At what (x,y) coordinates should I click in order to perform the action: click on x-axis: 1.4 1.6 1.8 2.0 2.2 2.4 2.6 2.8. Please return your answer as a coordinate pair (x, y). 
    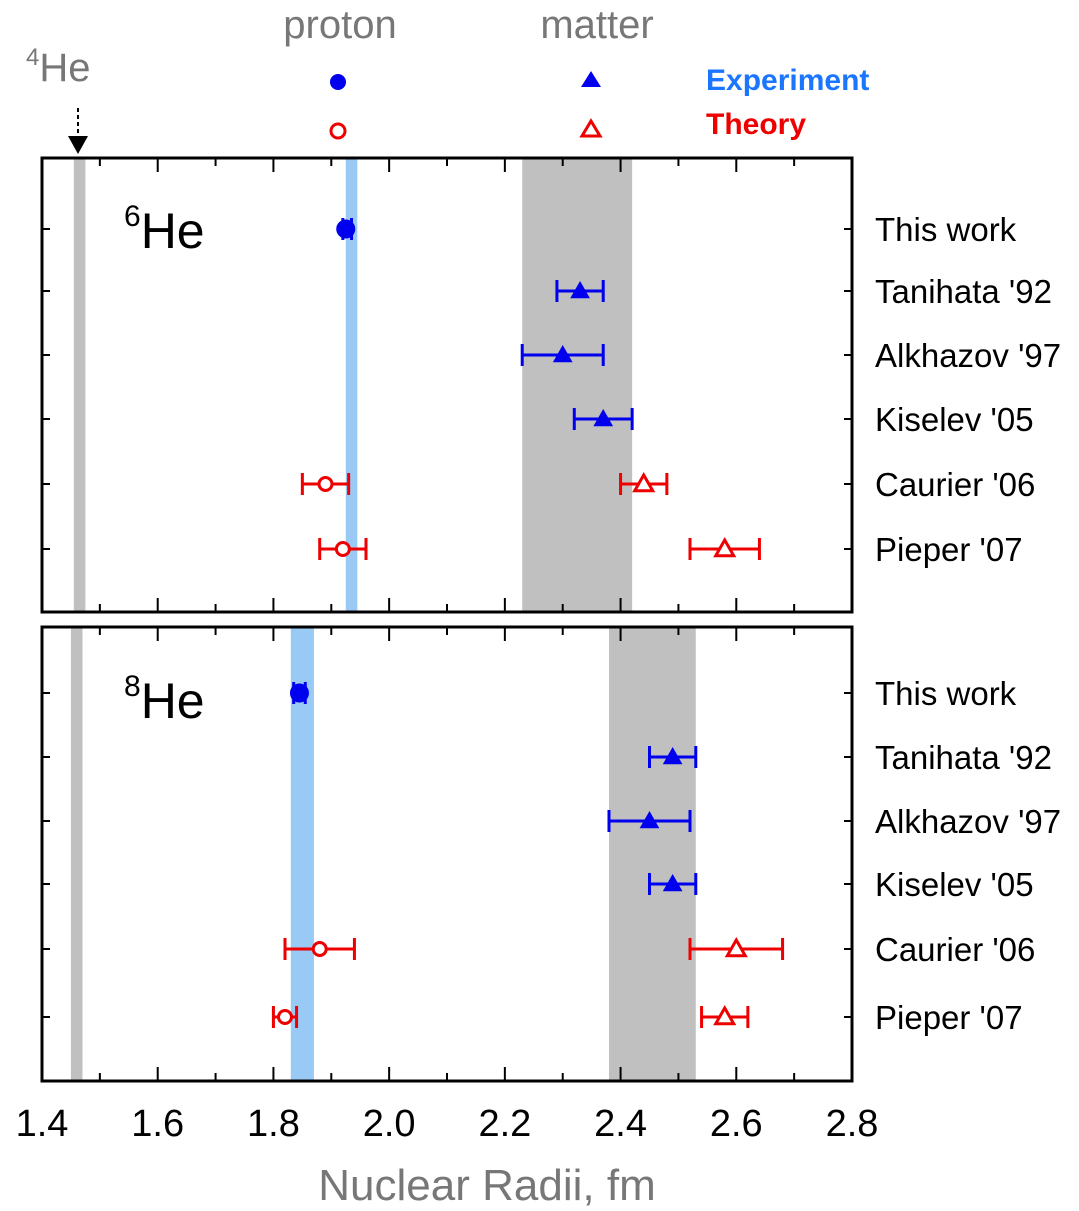
    Looking at the image, I should click on (447, 1124).